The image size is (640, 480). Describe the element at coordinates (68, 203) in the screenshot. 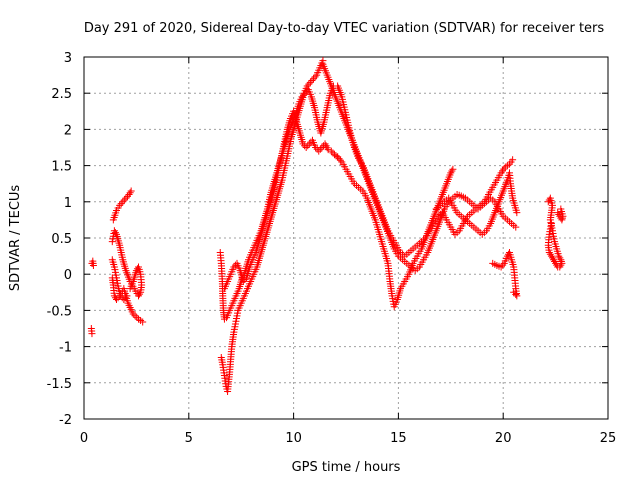

I see `y-tick-label: 1` at that location.